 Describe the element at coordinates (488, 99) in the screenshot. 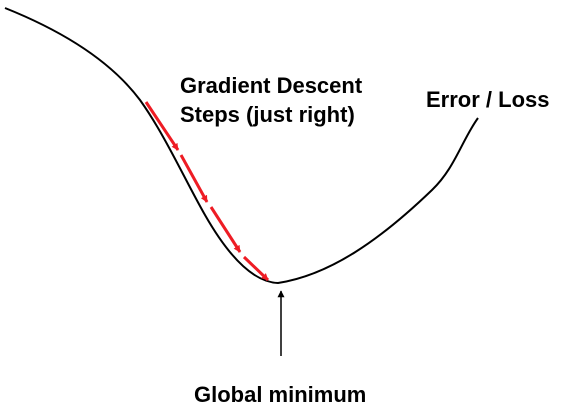

I see `error-loss-label: Error / Loss` at that location.